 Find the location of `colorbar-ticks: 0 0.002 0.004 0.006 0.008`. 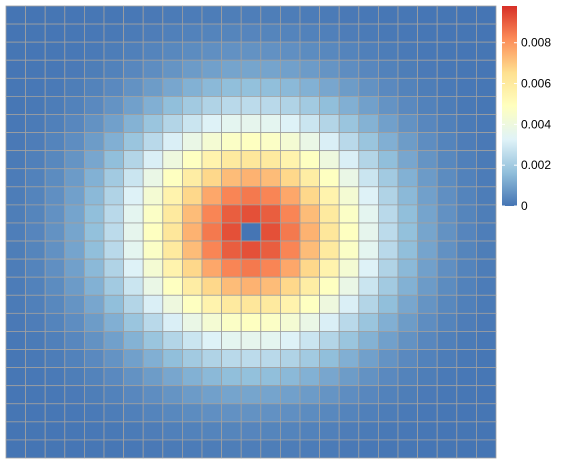

colorbar-ticks: 0 0.002 0.004 0.006 0.008 is located at coordinates (526, 124).